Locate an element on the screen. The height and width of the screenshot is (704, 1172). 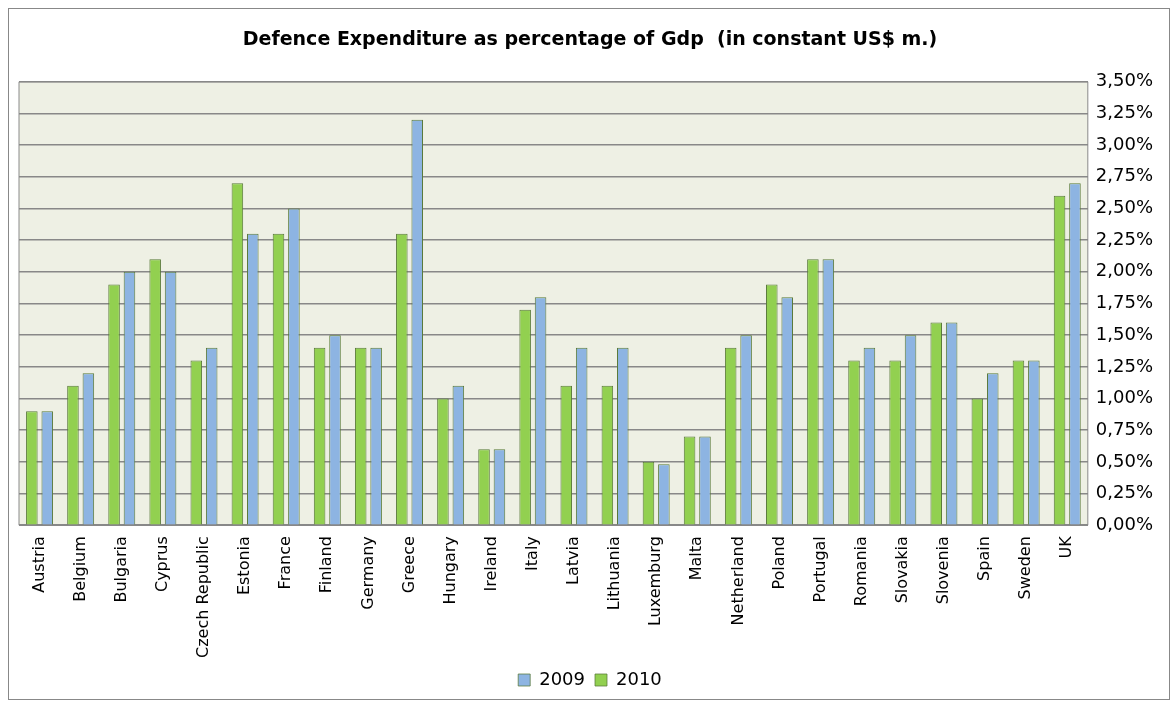
x-tick-label: Cyprus is located at coordinates (162, 564).